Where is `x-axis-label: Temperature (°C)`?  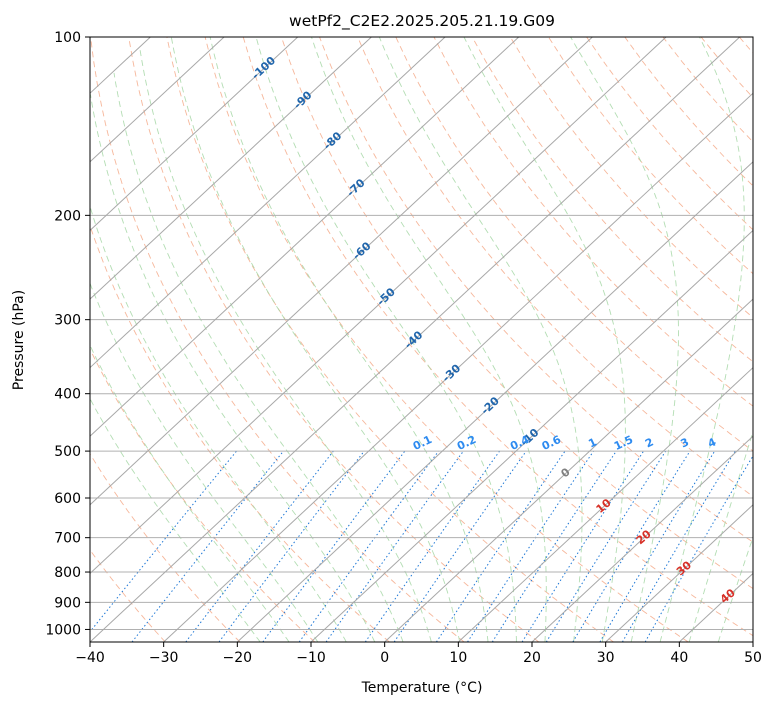
x-axis-label: Temperature (°C) is located at coordinates (422, 688).